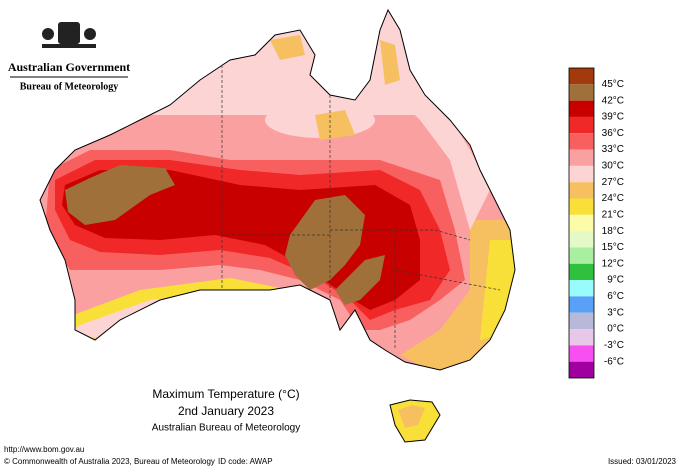 The height and width of the screenshot is (467, 680). Describe the element at coordinates (411, 416) in the screenshot. I see `tasmania-inland` at that location.